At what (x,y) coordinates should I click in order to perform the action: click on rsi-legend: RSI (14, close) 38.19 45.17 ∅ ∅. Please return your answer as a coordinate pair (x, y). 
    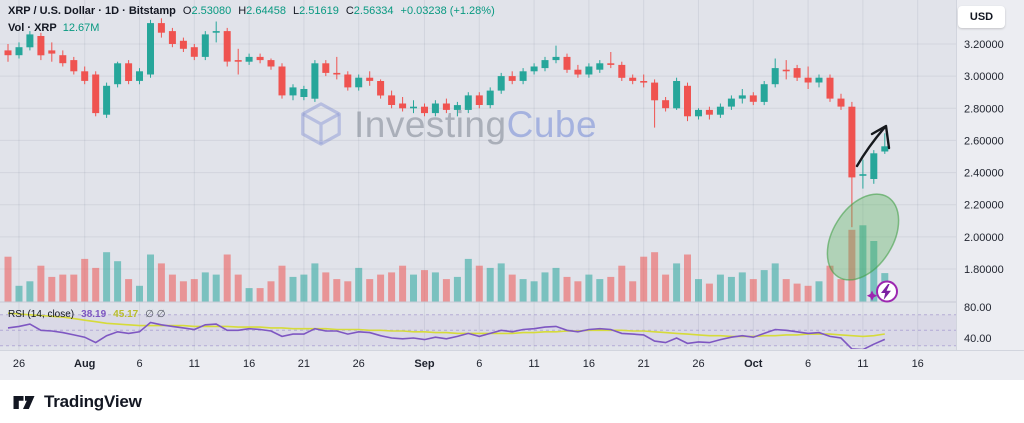
    Looking at the image, I should click on (86, 314).